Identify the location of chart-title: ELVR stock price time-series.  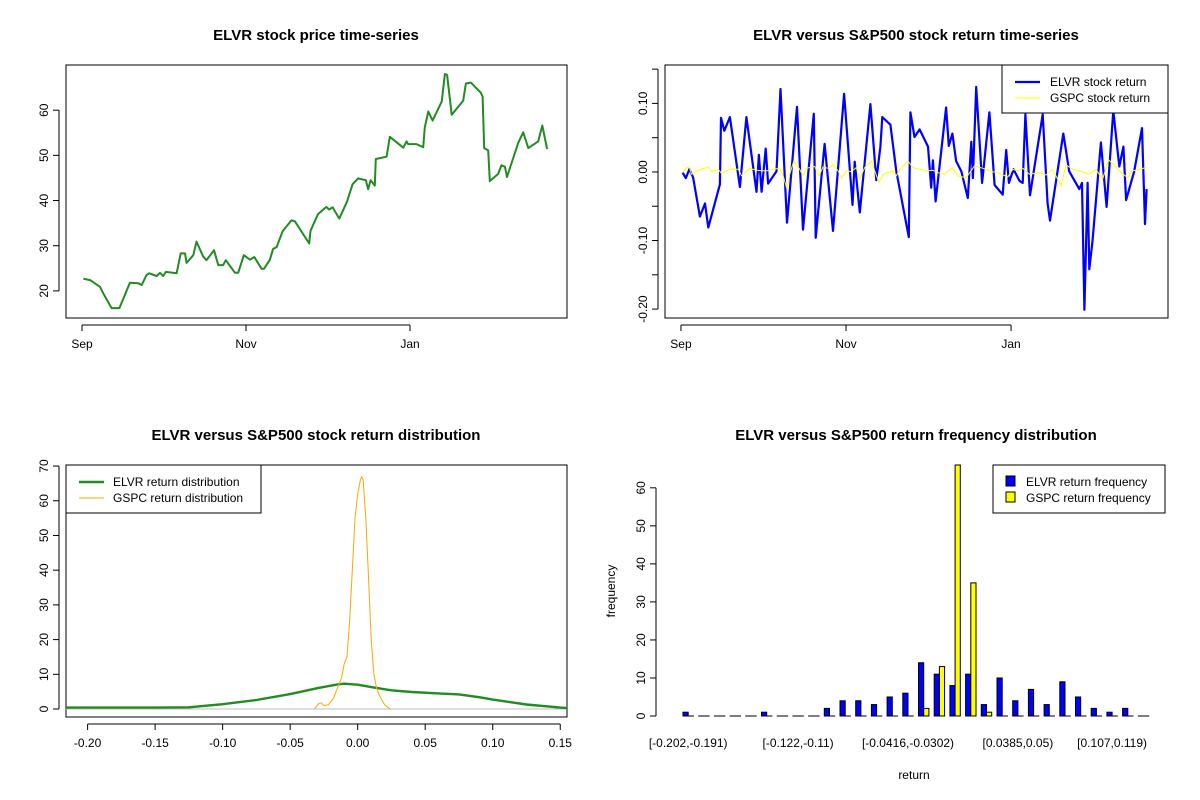
(316, 35).